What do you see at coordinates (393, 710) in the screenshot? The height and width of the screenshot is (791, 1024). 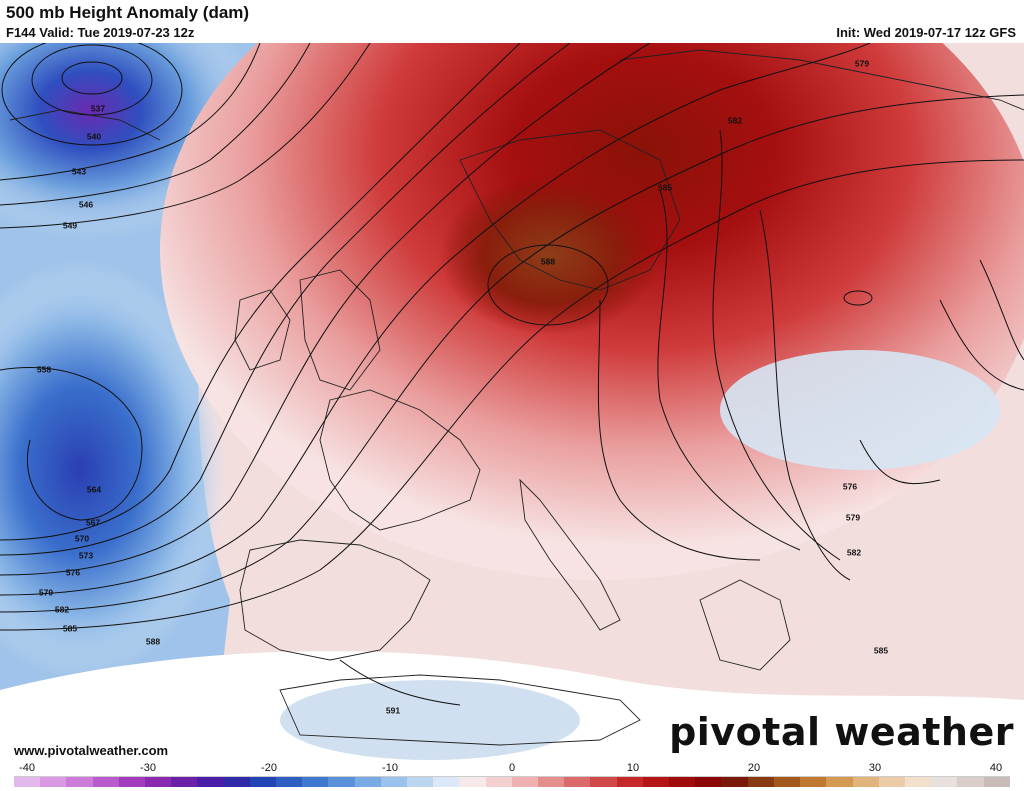 I see `contour-label: 591` at bounding box center [393, 710].